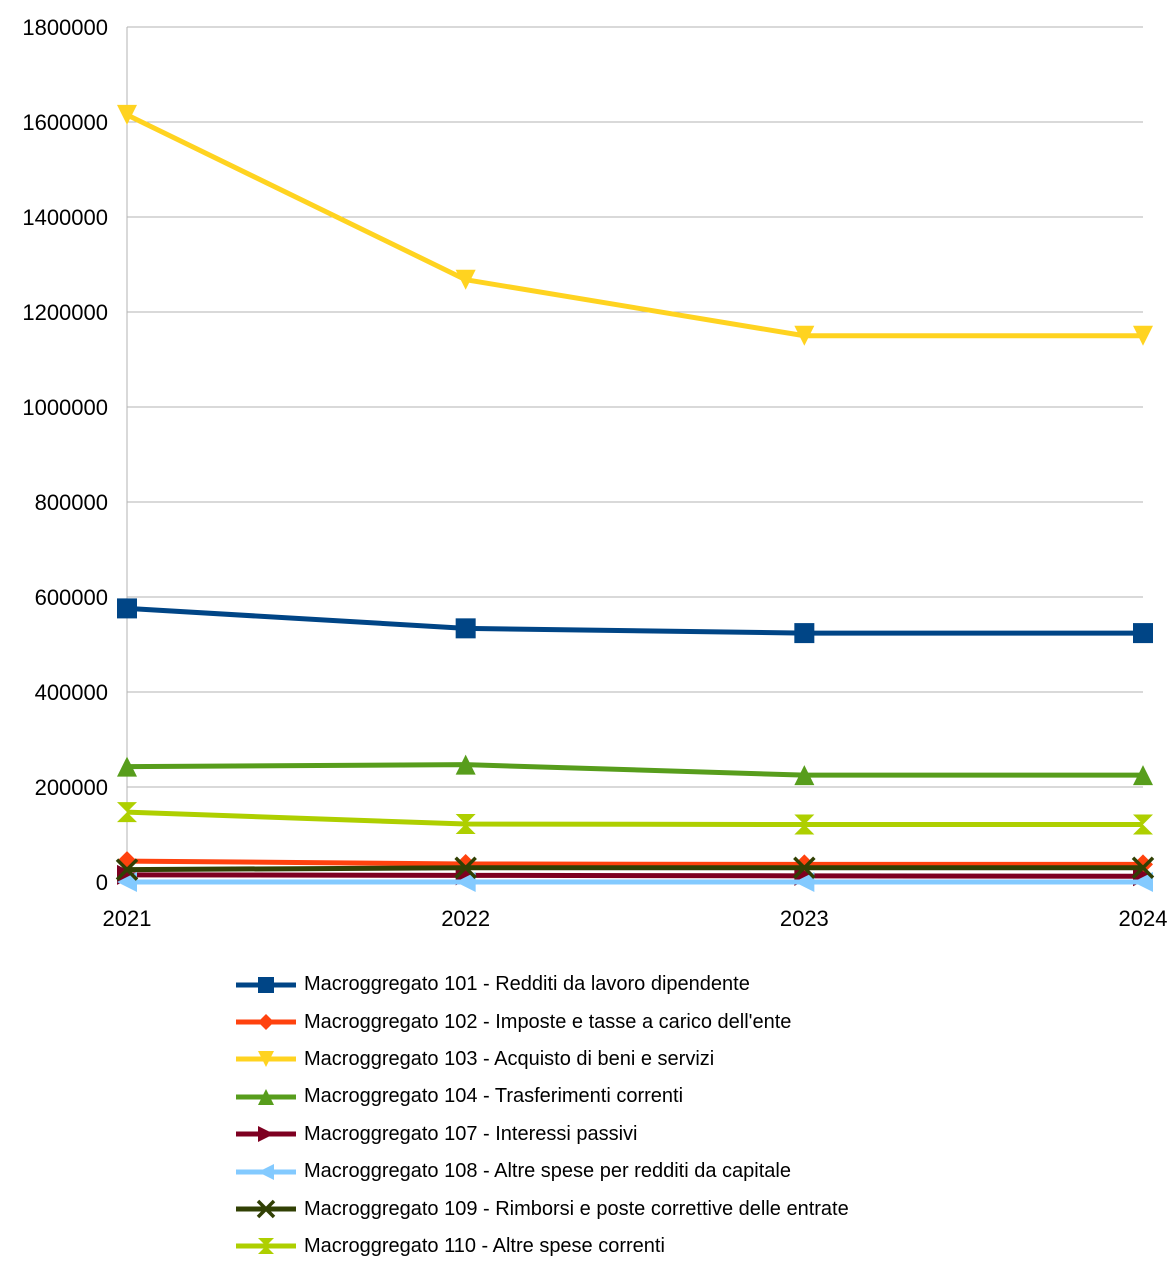  Describe the element at coordinates (484, 1245) in the screenshot. I see `legend-label: Macroggregato 110 - Altre spese correnti` at that location.